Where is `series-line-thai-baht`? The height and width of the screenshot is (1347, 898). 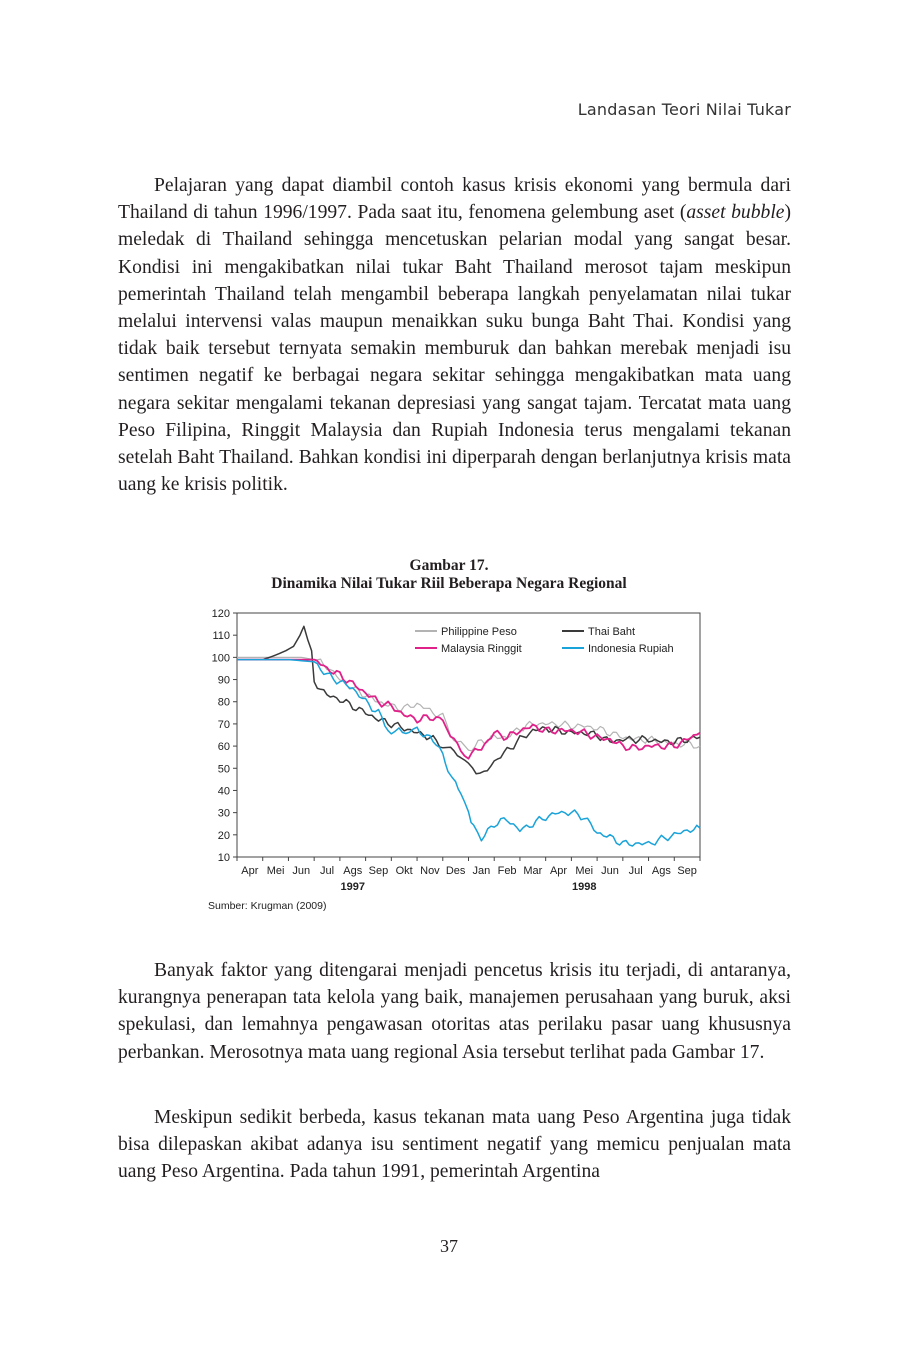
series-line-thai-baht is located at coordinates (469, 700).